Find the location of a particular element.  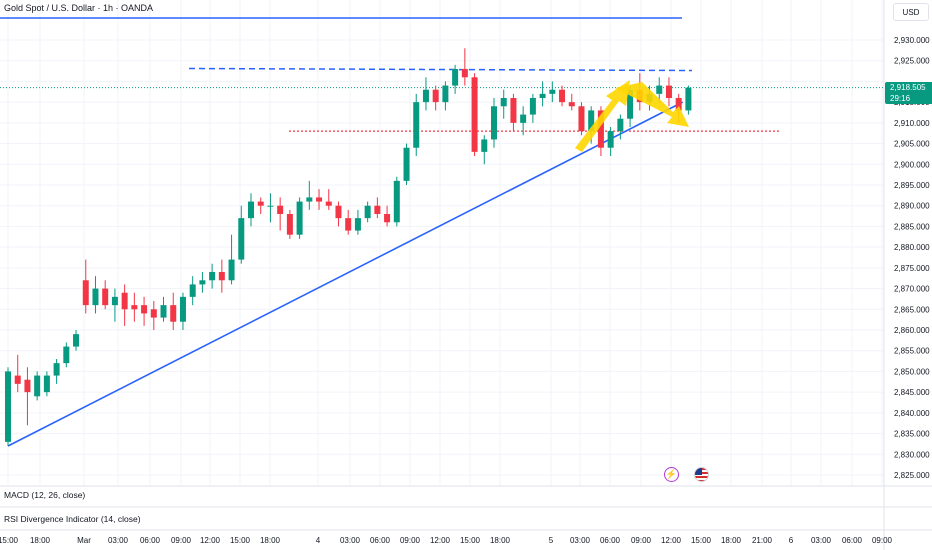

price-tick-label: 2,925.000 is located at coordinates (912, 61).